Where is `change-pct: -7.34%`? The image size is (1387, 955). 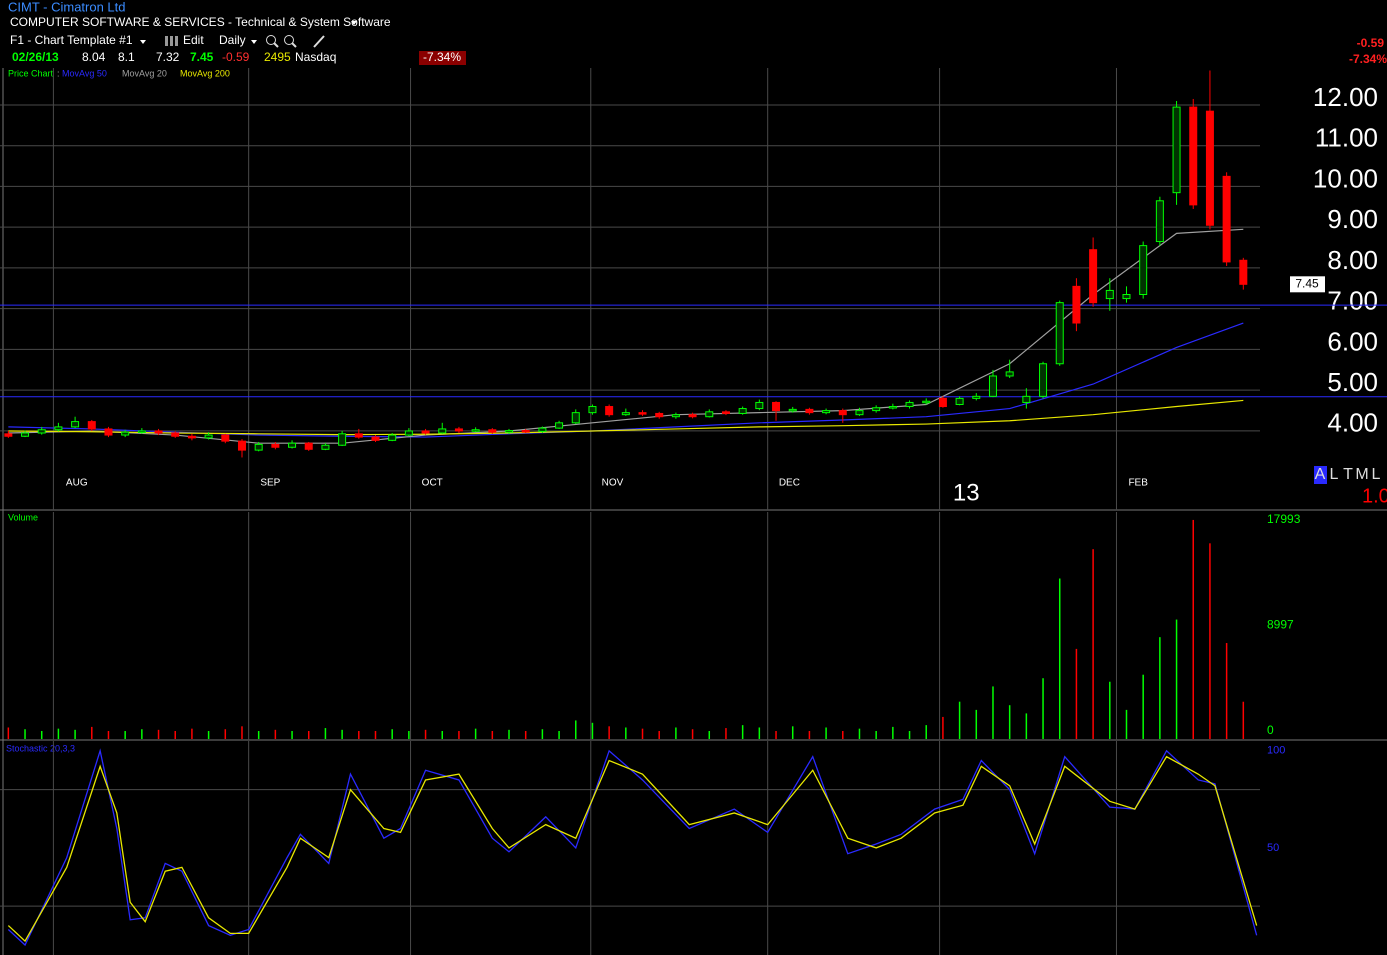
change-pct: -7.34% is located at coordinates (442, 57).